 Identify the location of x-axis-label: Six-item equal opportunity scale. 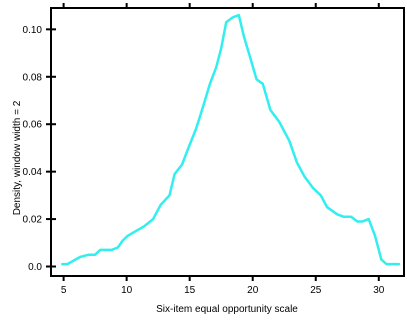
(227, 309).